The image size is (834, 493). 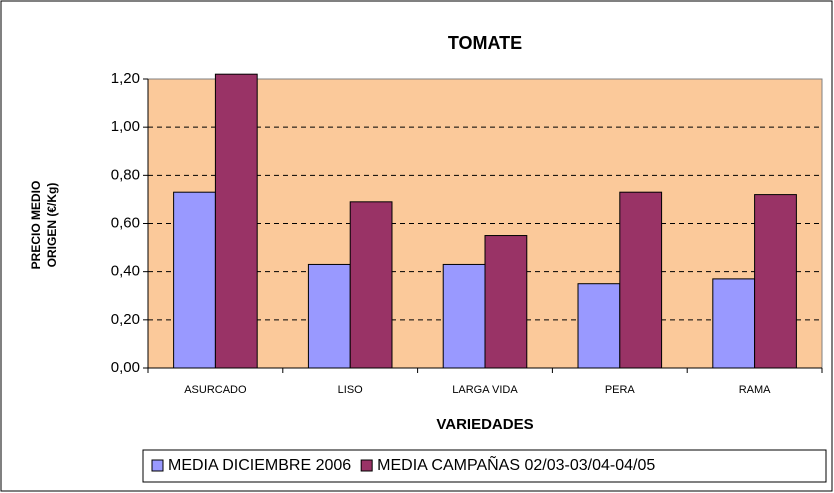 I want to click on x-tick-label: ASURCADO, so click(x=215, y=390).